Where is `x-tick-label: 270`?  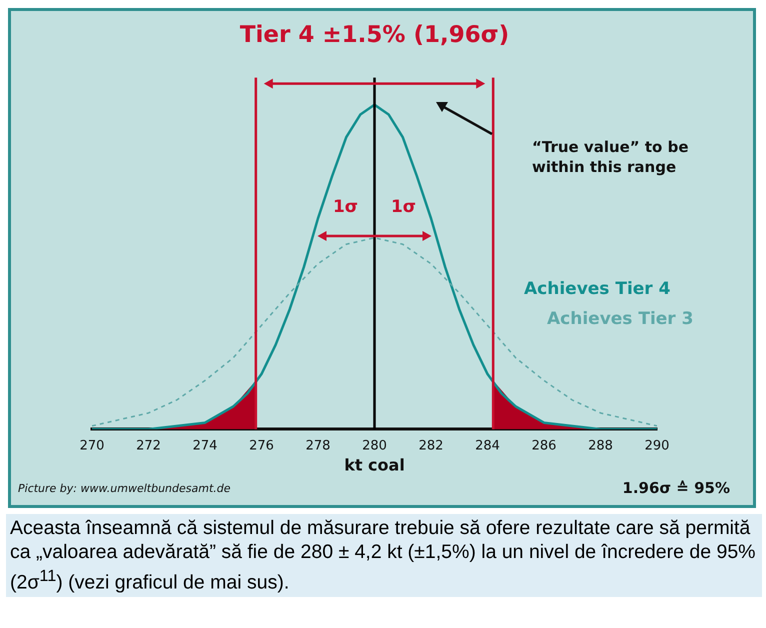
x-tick-label: 270 is located at coordinates (92, 446).